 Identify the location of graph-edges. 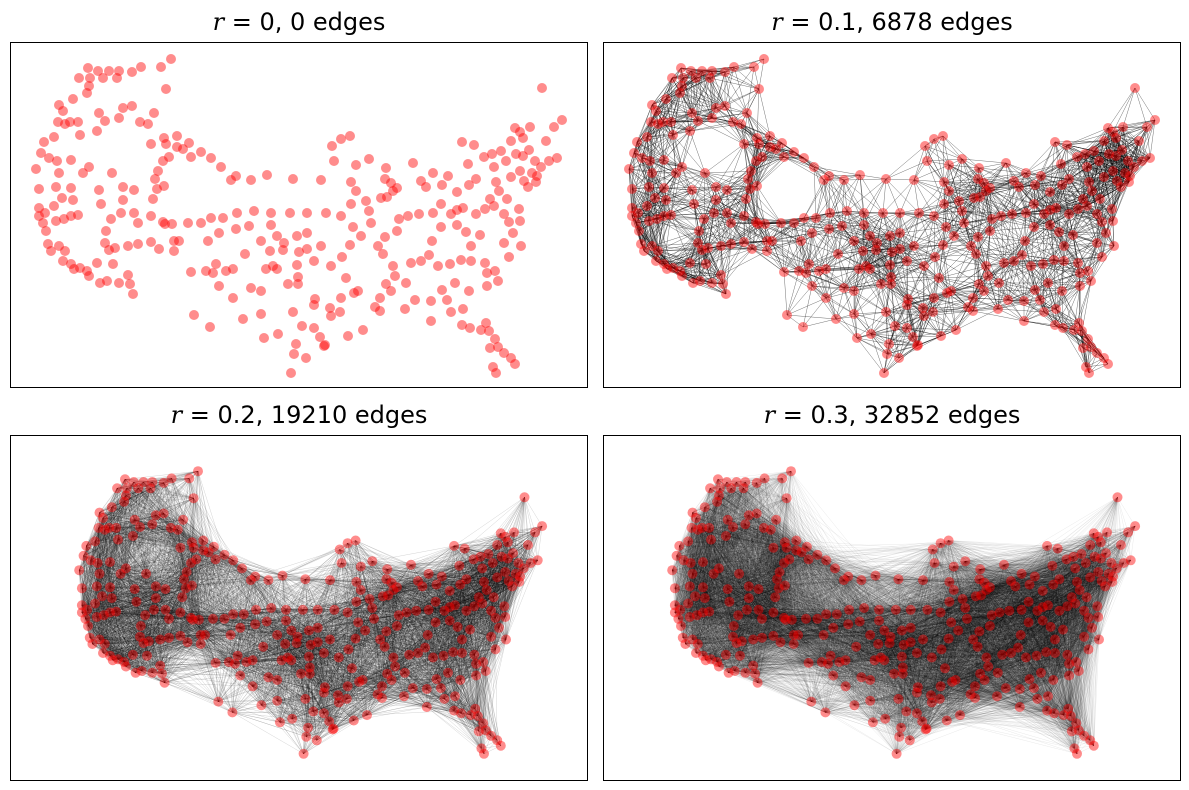
(311, 612).